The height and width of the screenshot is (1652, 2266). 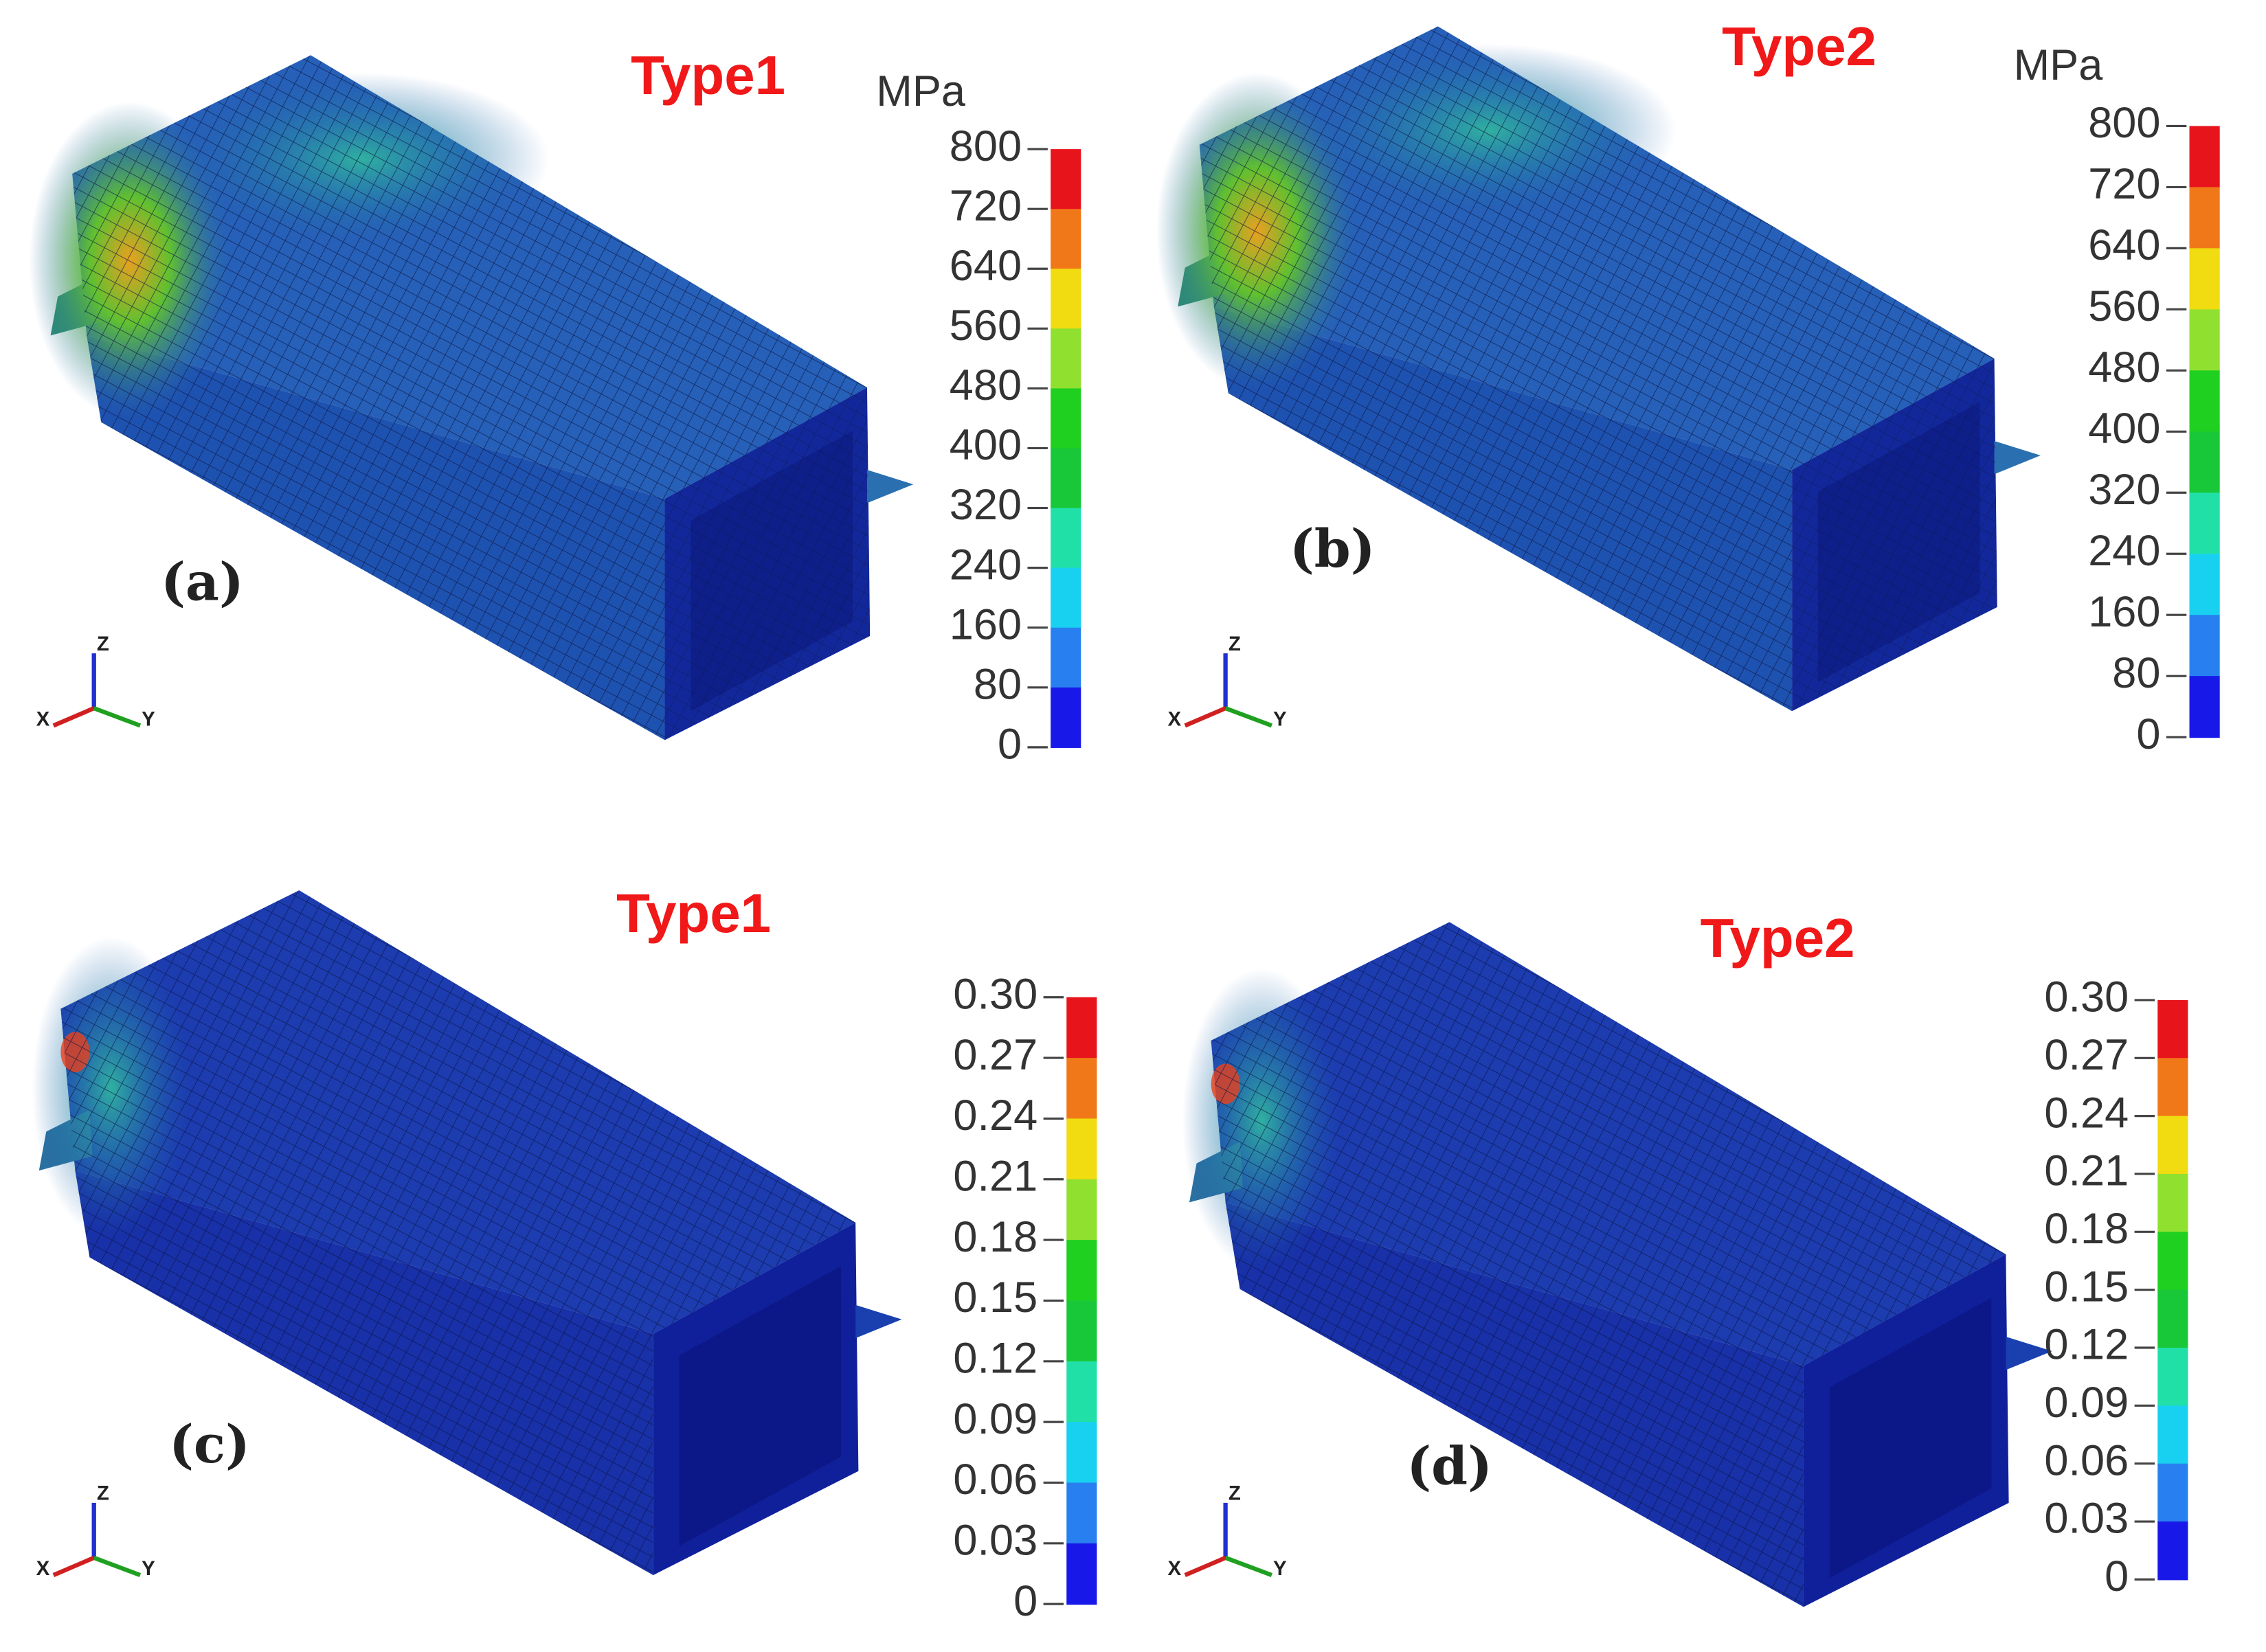 What do you see at coordinates (1333, 548) in the screenshot?
I see `panel-label: (b)` at bounding box center [1333, 548].